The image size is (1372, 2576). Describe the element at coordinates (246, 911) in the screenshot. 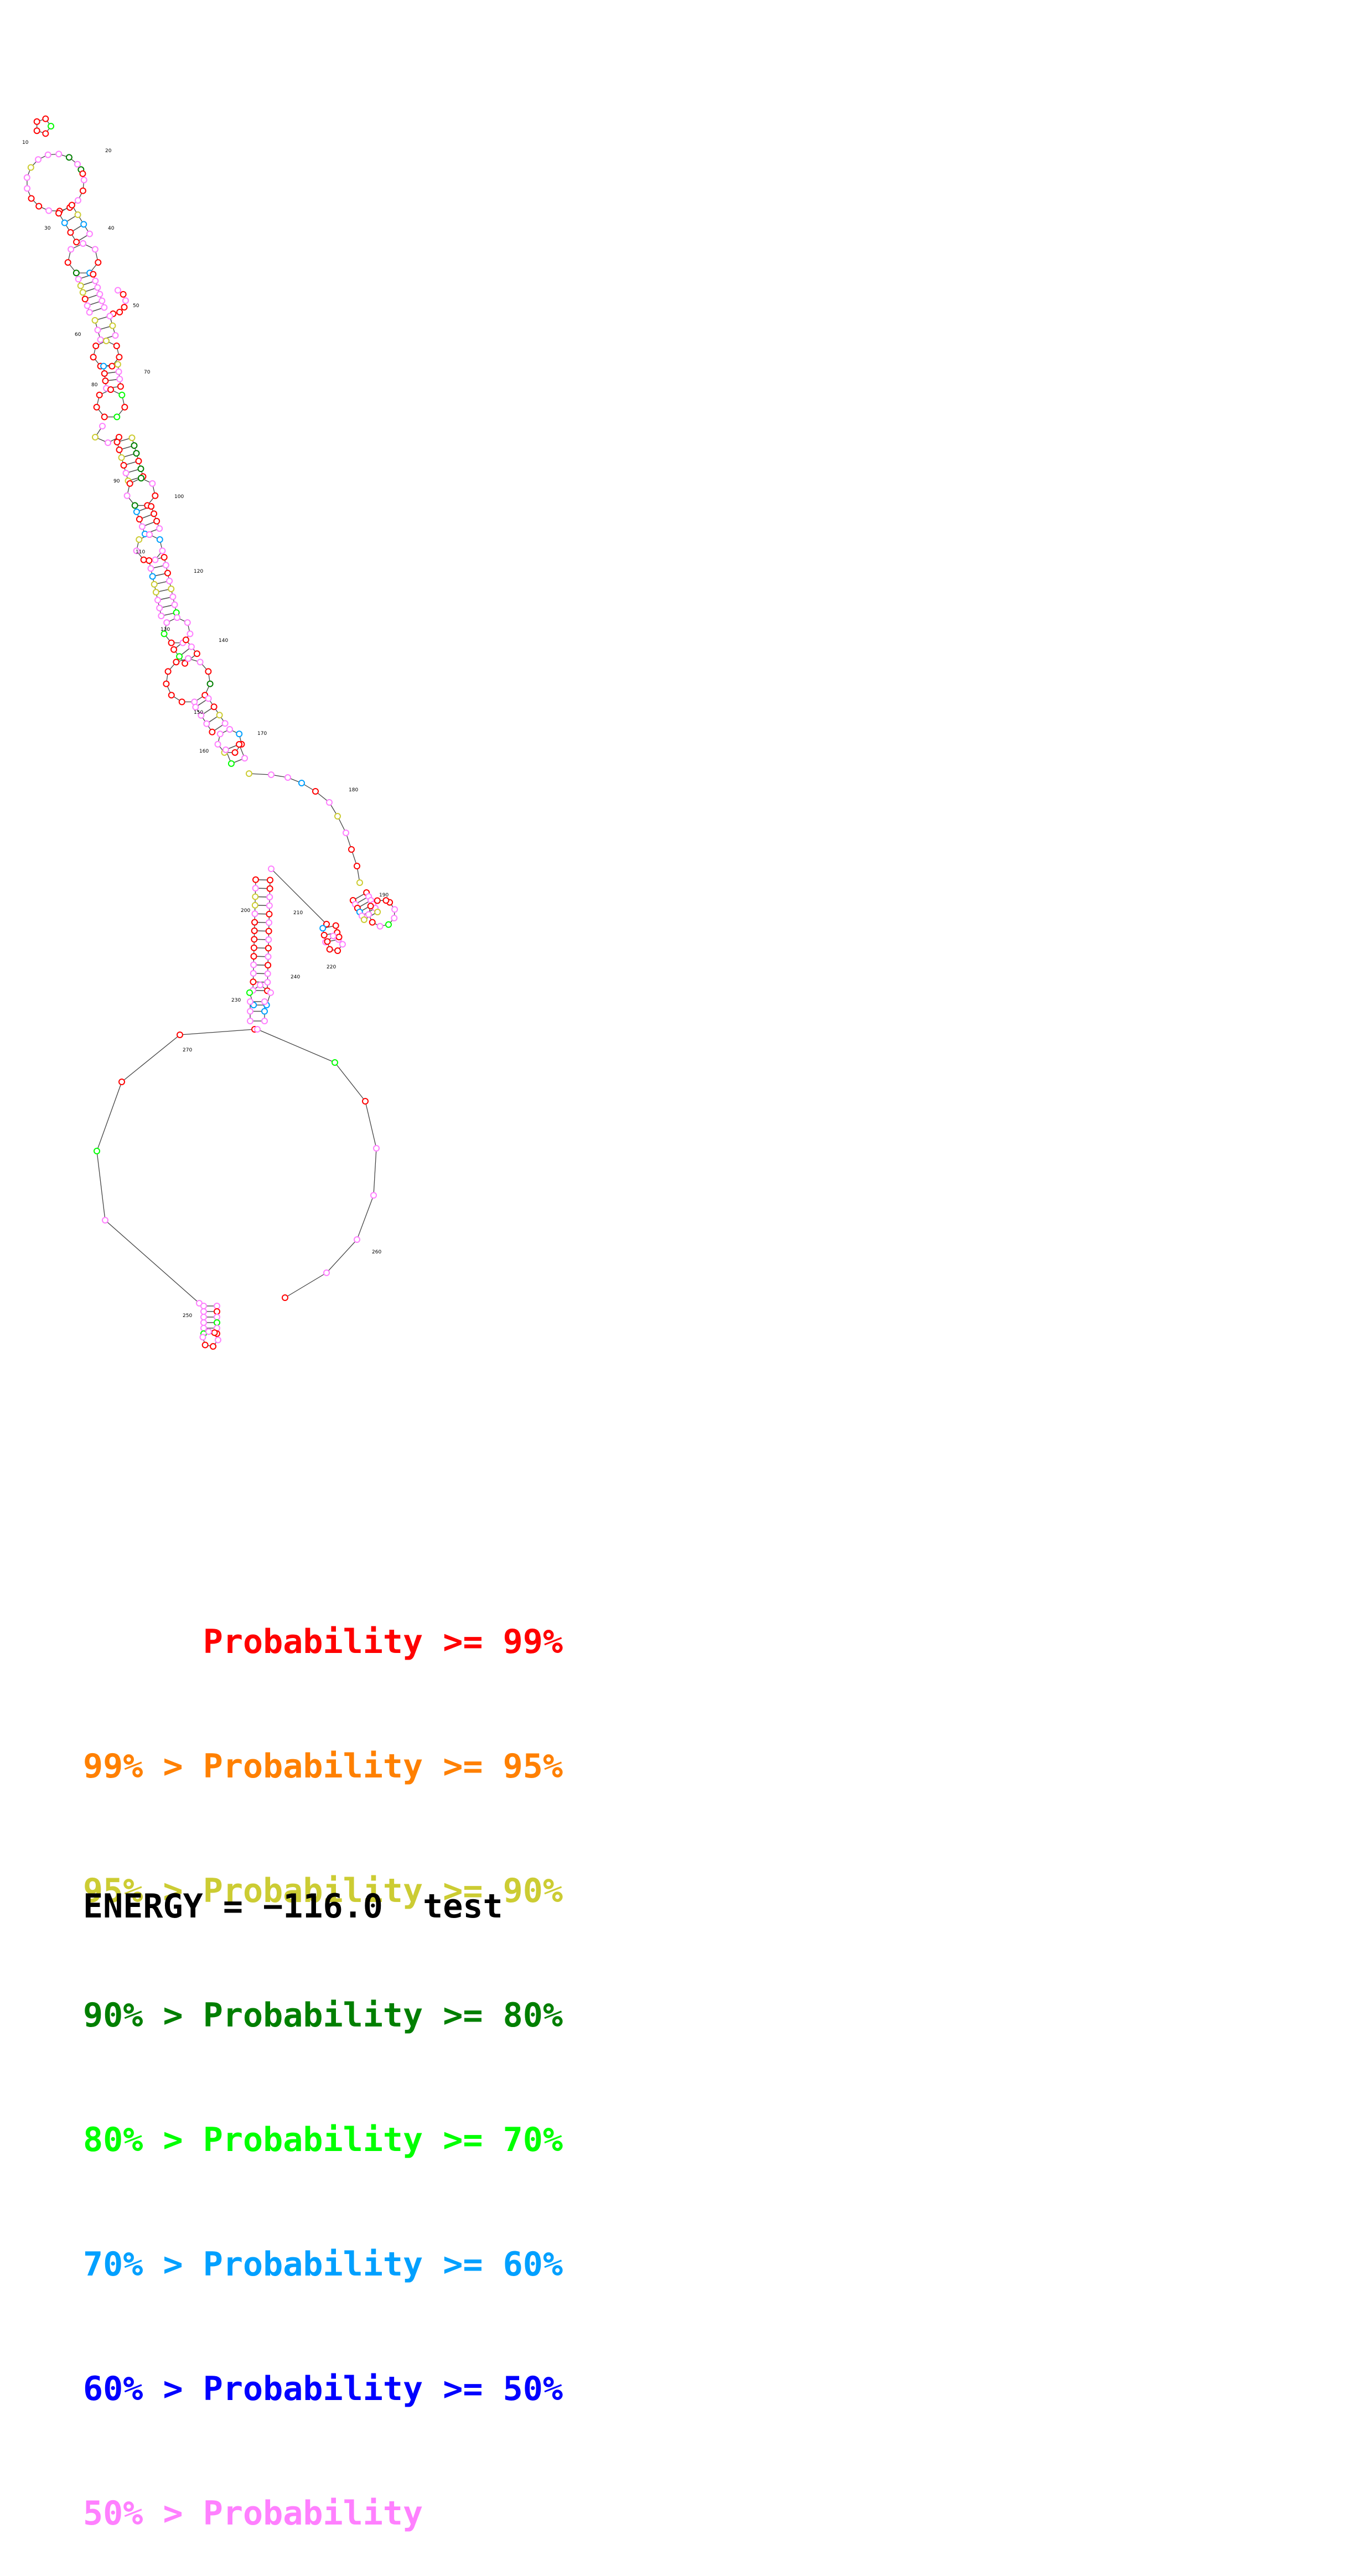

I see `position-label: 200` at that location.